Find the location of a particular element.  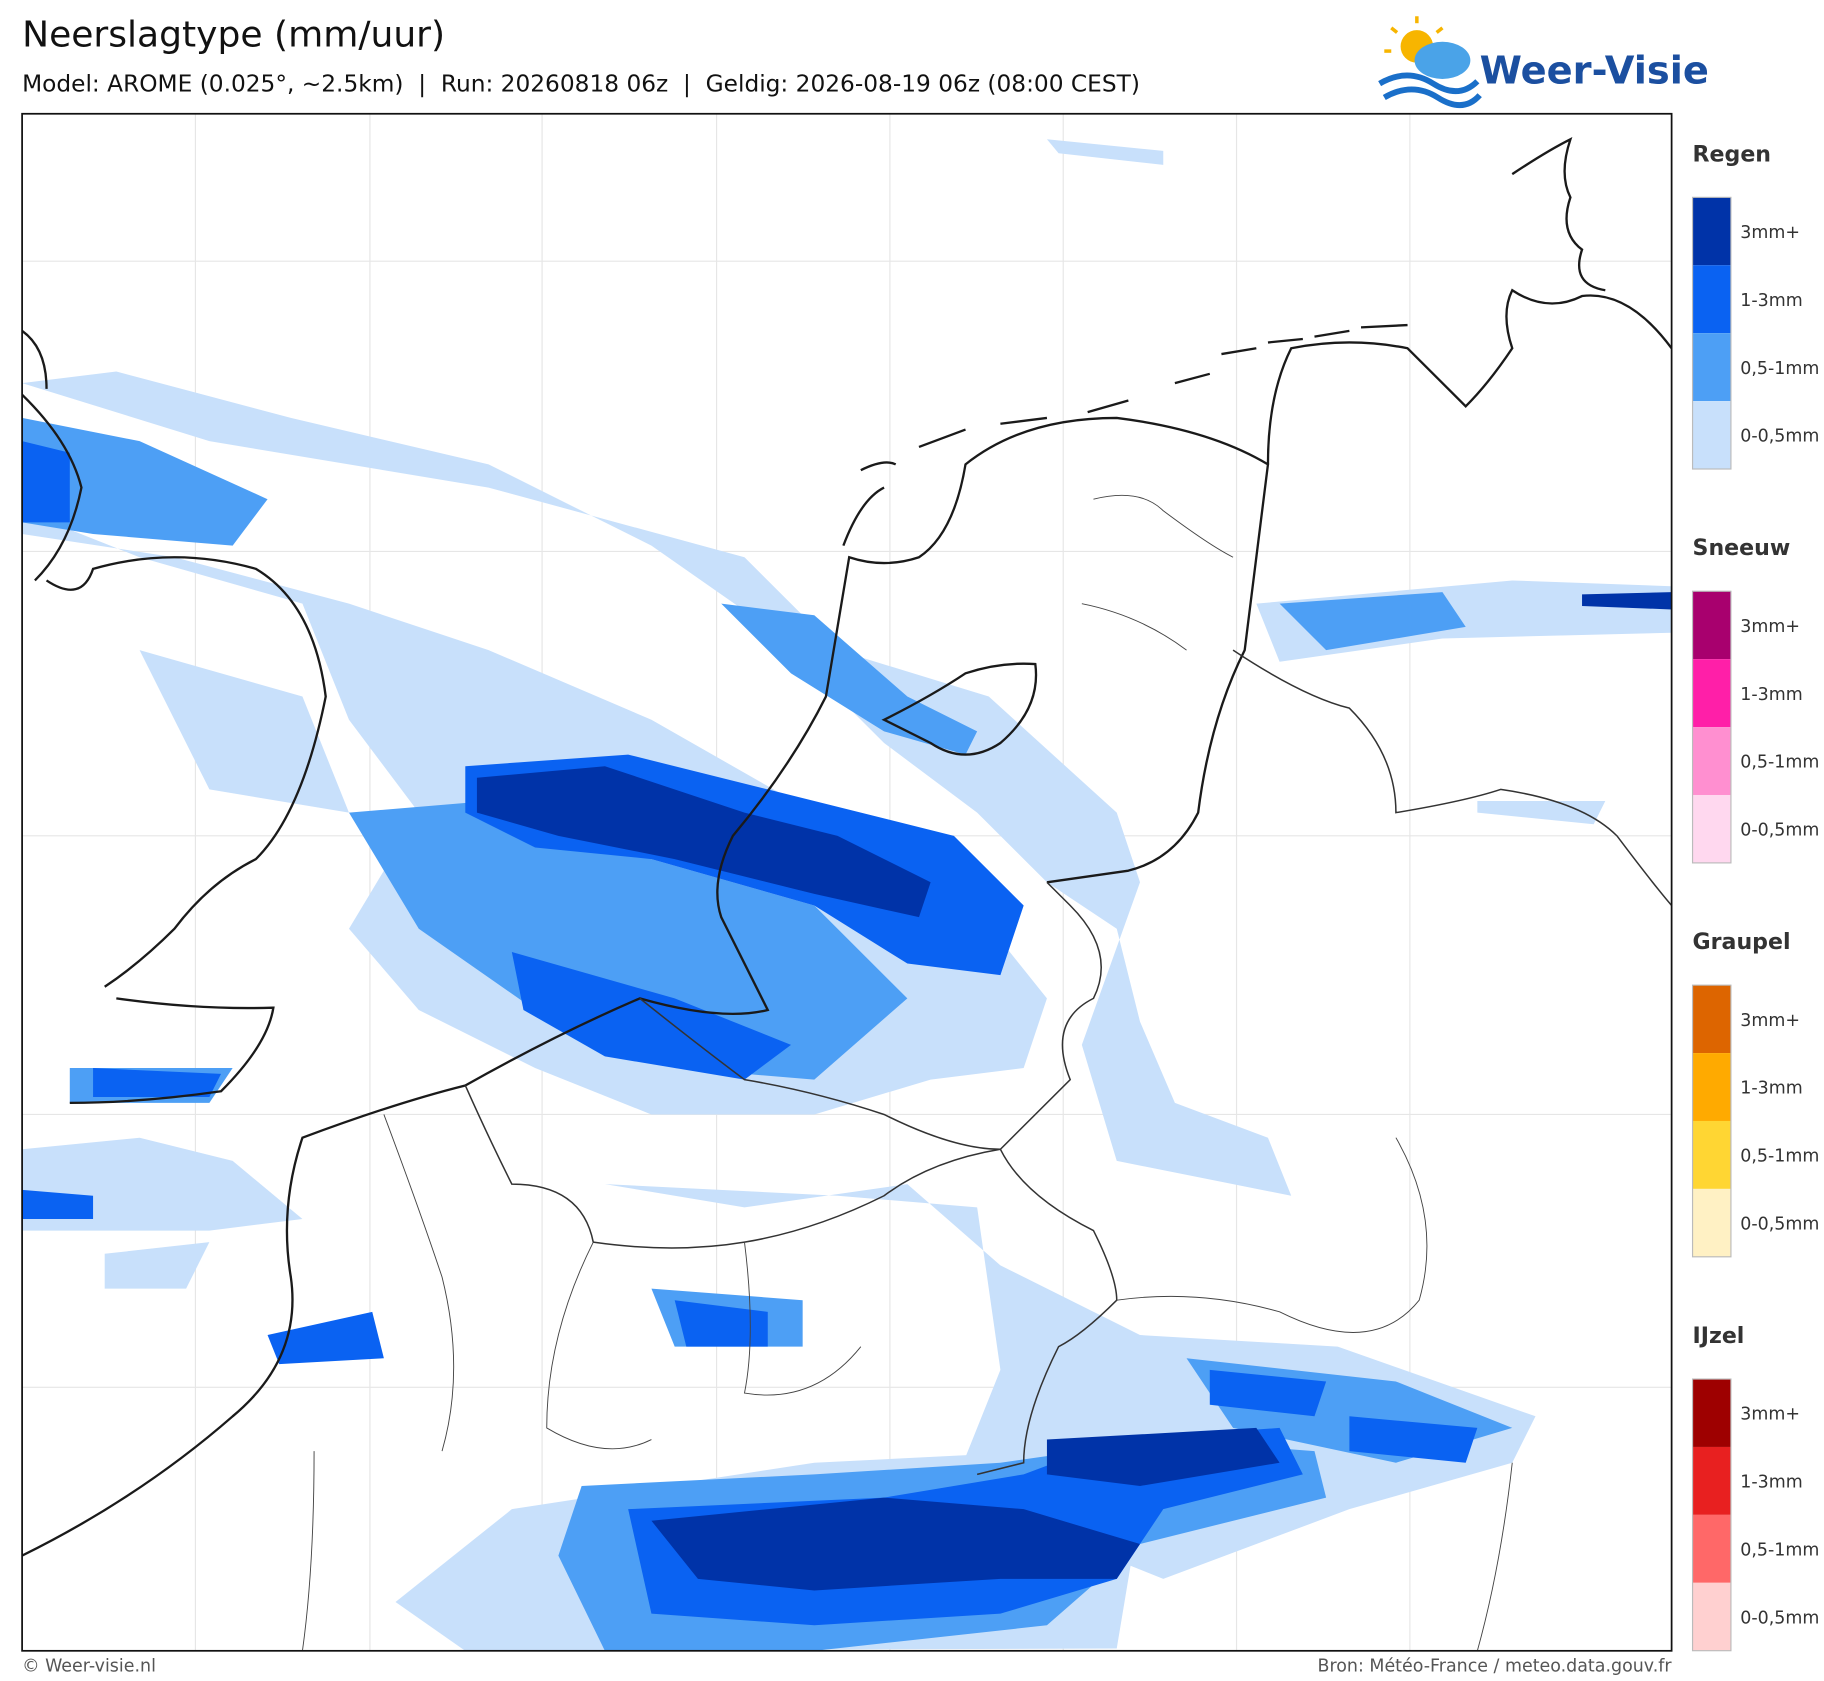

legend-title: IJzel is located at coordinates (1719, 1336).